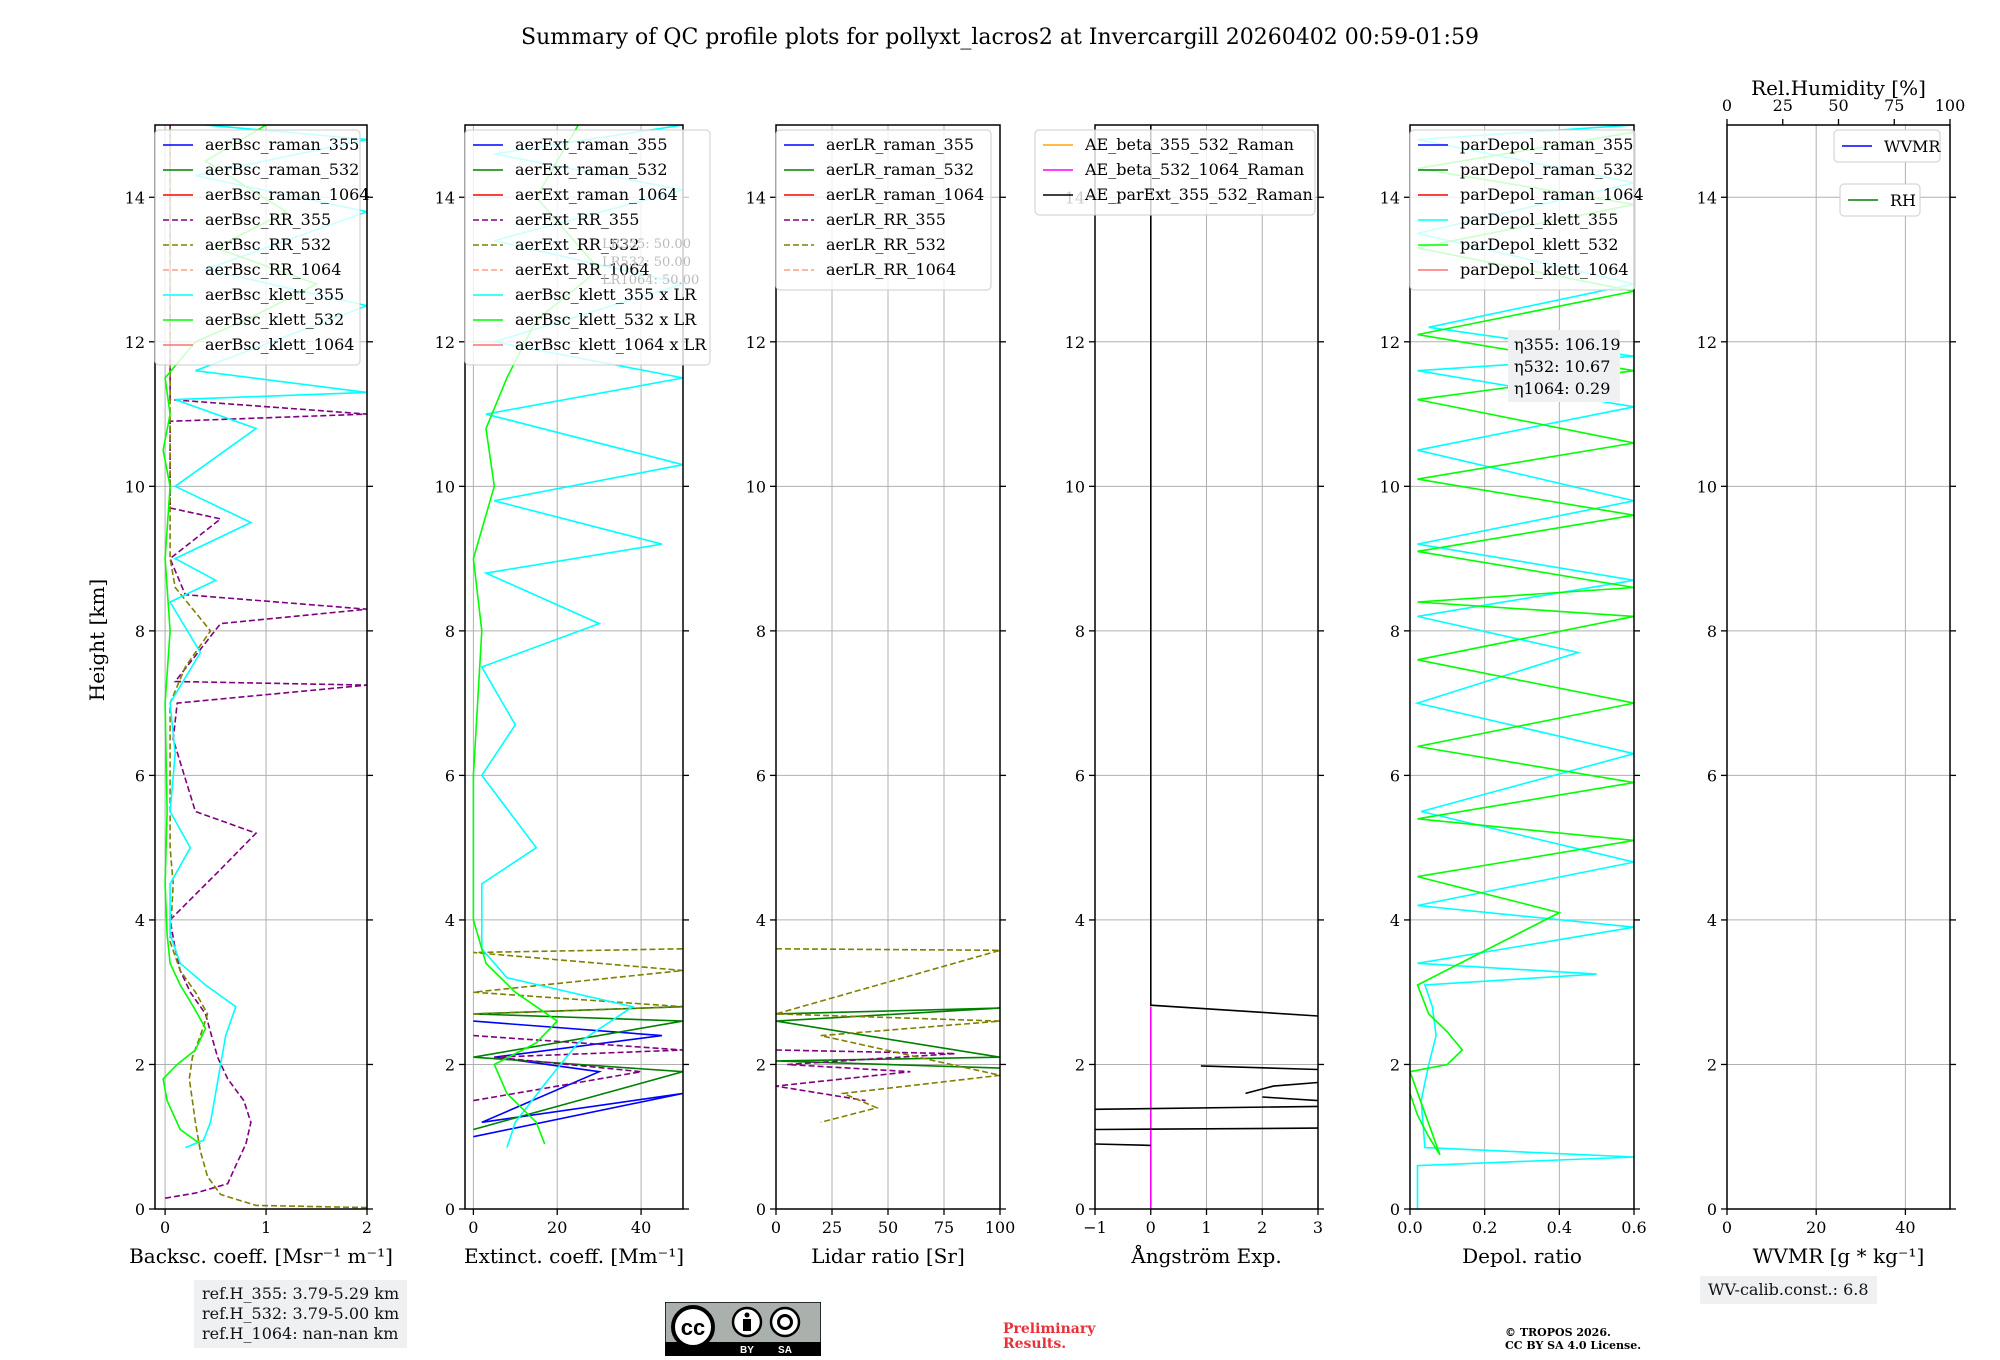 The image size is (2000, 1360). Describe the element at coordinates (287, 194) in the screenshot. I see `legend-entry: aerBsc_raman_1064` at that location.